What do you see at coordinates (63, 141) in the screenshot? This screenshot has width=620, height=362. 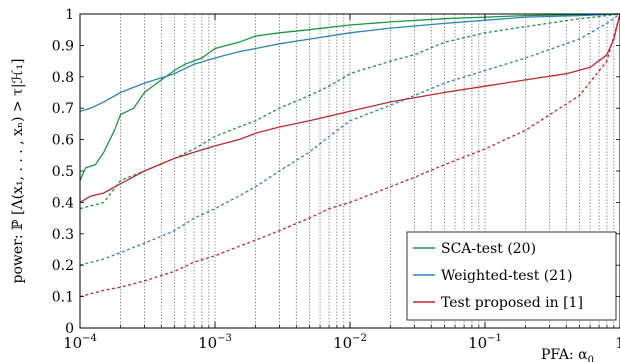 I see `y-tick-label: 0.6` at bounding box center [63, 141].